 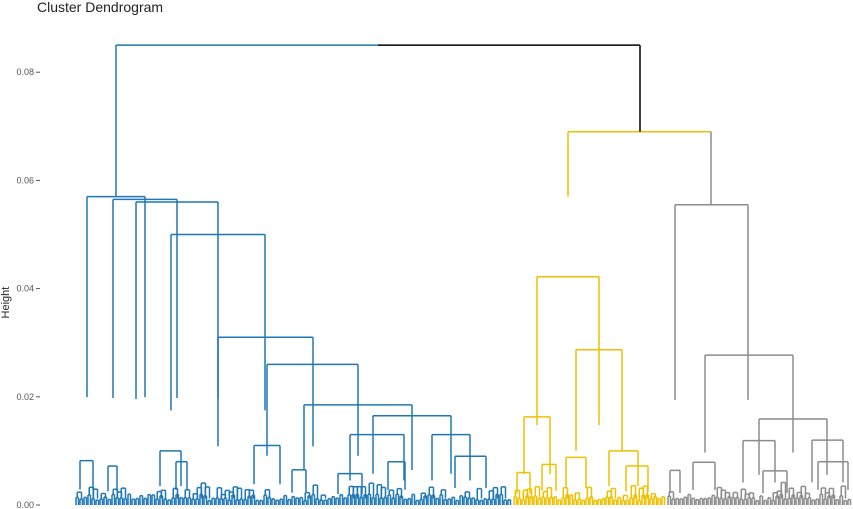 I want to click on y-tick-label: 0.08, so click(x=25, y=72).